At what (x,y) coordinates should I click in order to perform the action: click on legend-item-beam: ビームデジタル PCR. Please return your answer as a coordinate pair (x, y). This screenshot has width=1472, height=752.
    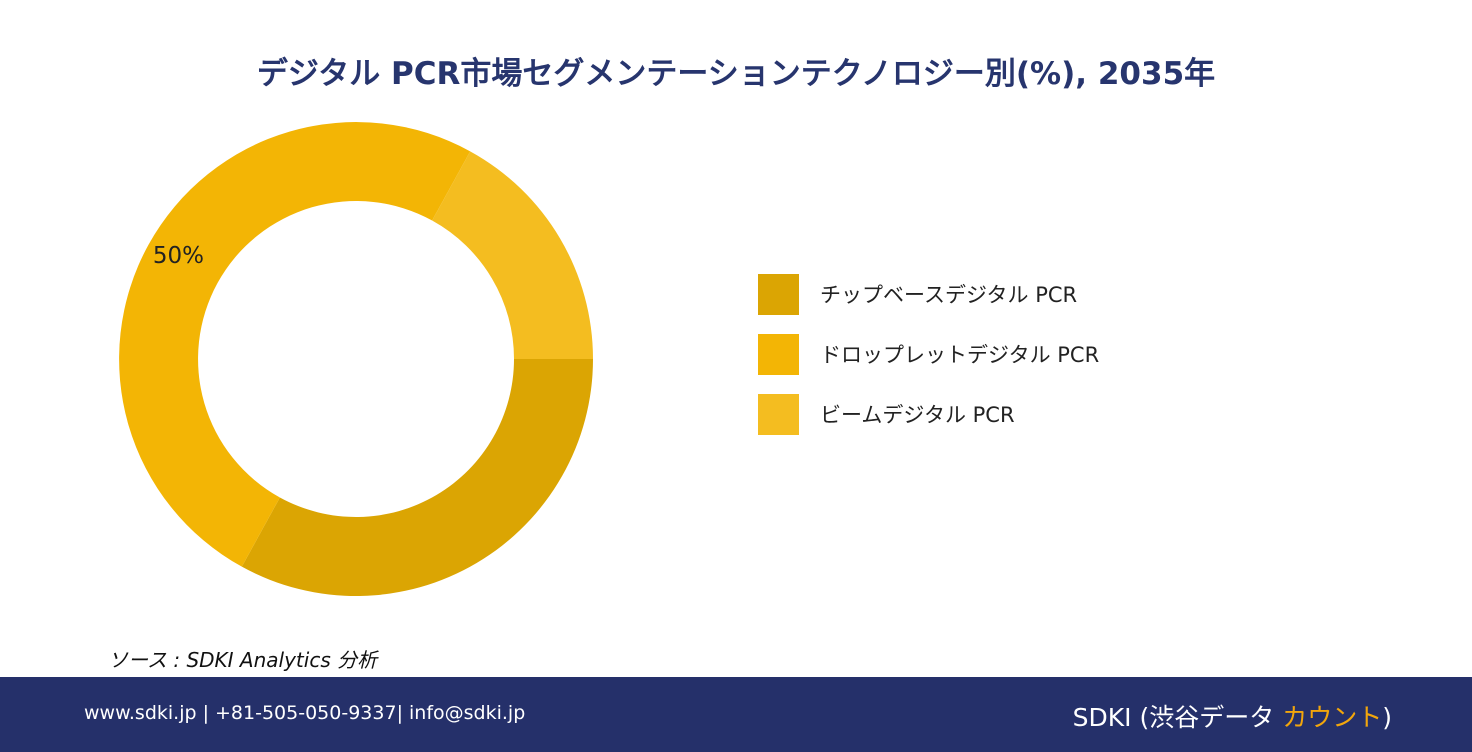
    Looking at the image, I should click on (928, 414).